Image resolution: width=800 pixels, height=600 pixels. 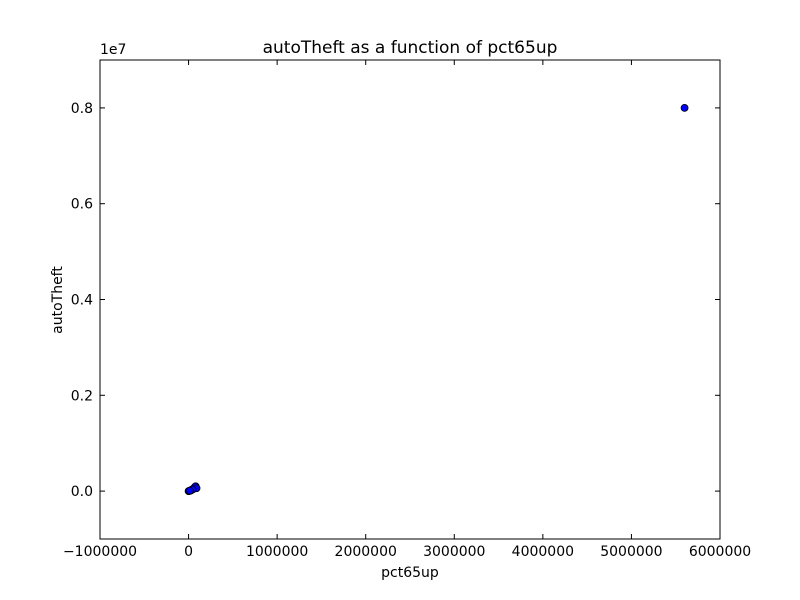 What do you see at coordinates (188, 552) in the screenshot?
I see `x-tick-label: 0` at bounding box center [188, 552].